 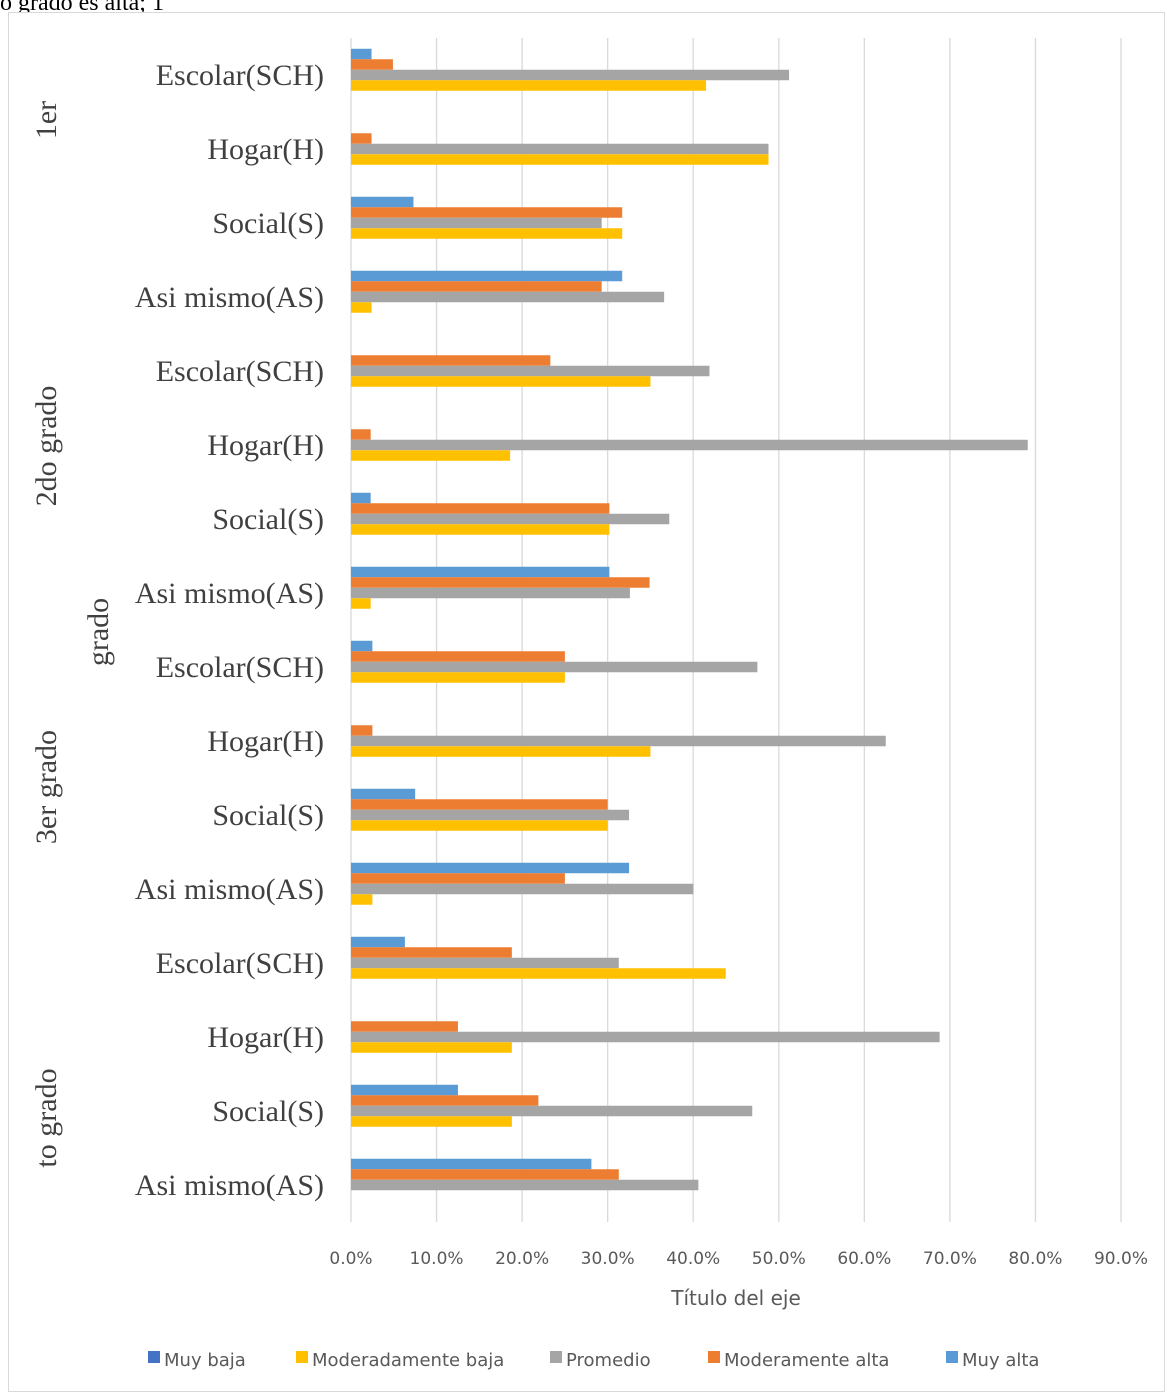 What do you see at coordinates (608, 1360) in the screenshot?
I see `legend-label: Promedio` at bounding box center [608, 1360].